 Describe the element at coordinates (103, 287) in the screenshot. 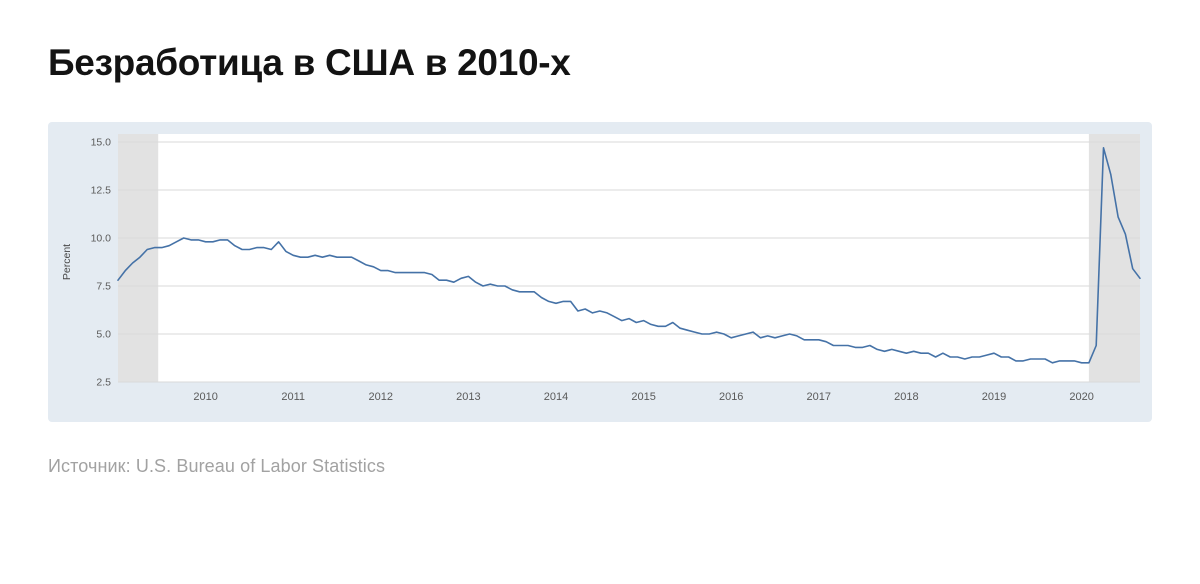

I see `y-axis-tick-label: 7.5` at that location.